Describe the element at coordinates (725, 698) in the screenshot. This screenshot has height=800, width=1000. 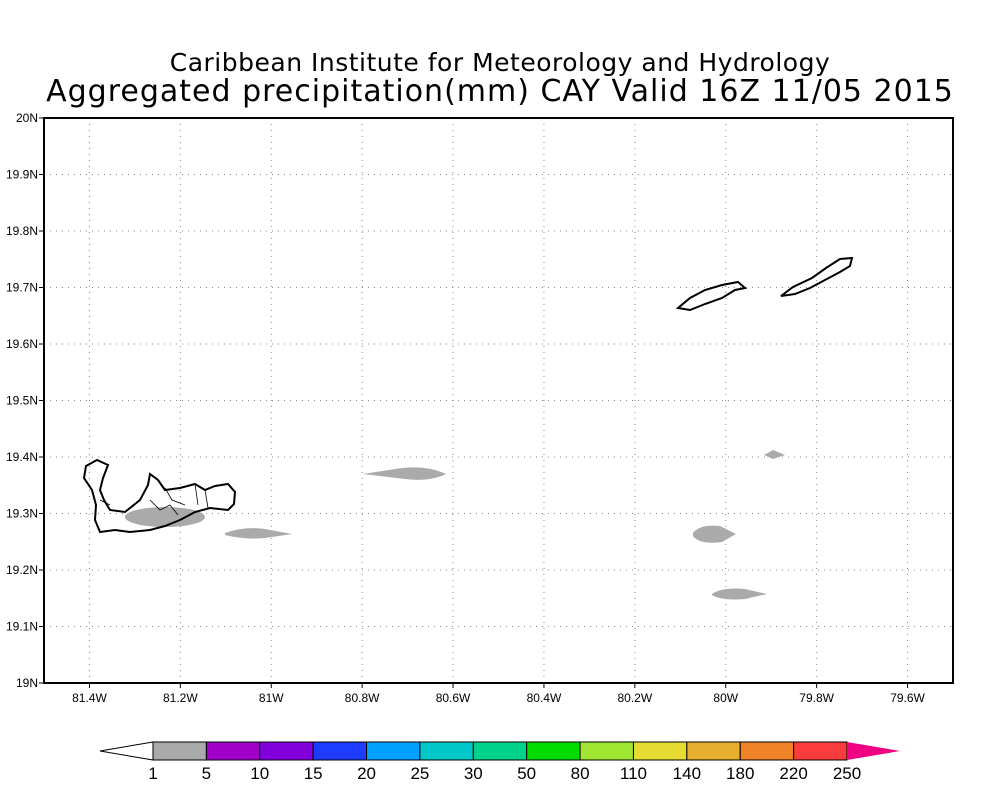
I see `lon-tick-label: 80W` at that location.